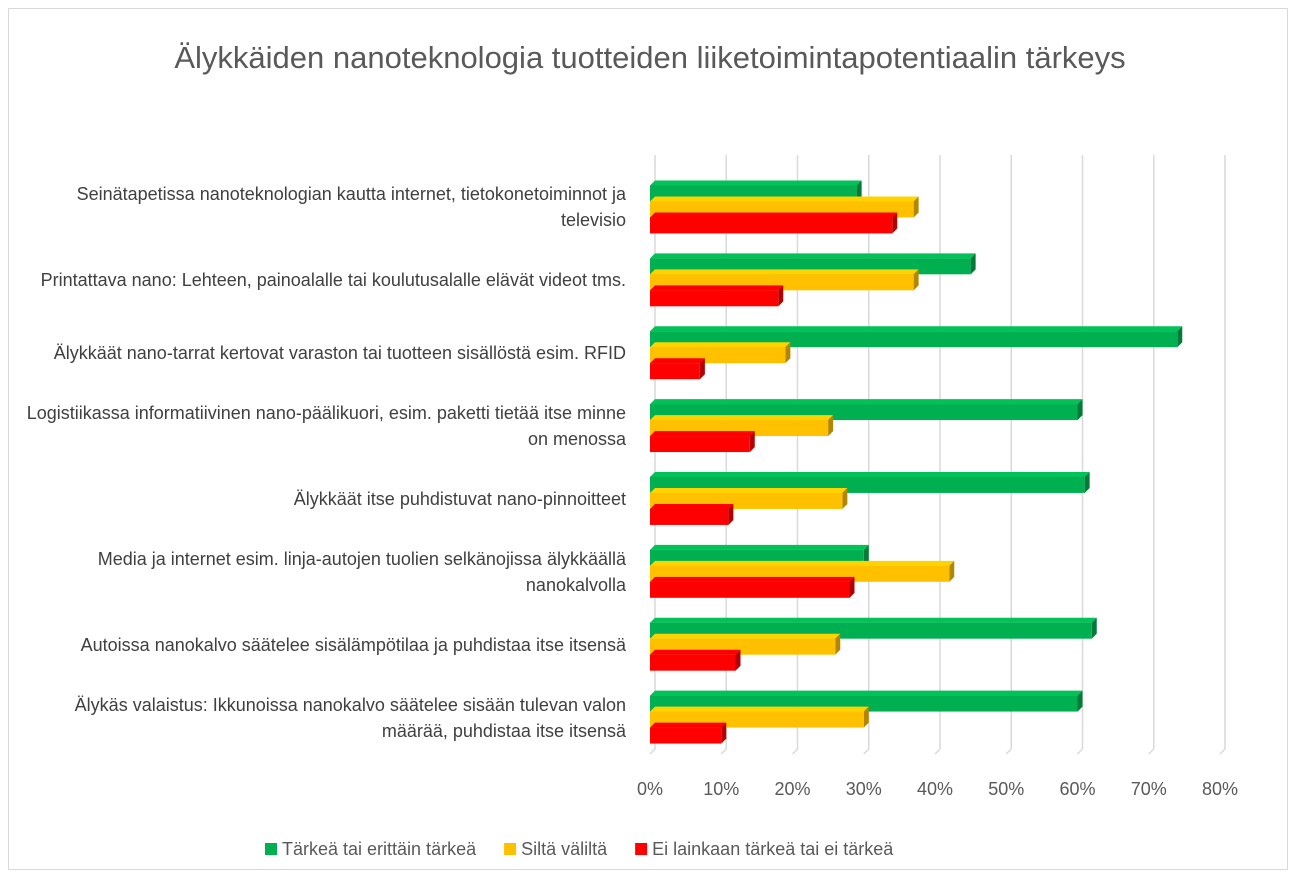 Image resolution: width=1298 pixels, height=878 pixels. I want to click on x-tick-label: 20%, so click(792, 789).